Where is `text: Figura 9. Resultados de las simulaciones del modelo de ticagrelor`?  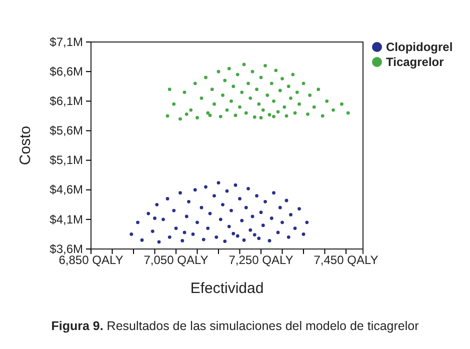
text: Figura 9. Resultados de las simulaciones del modelo de ticagrelor is located at coordinates (235, 326).